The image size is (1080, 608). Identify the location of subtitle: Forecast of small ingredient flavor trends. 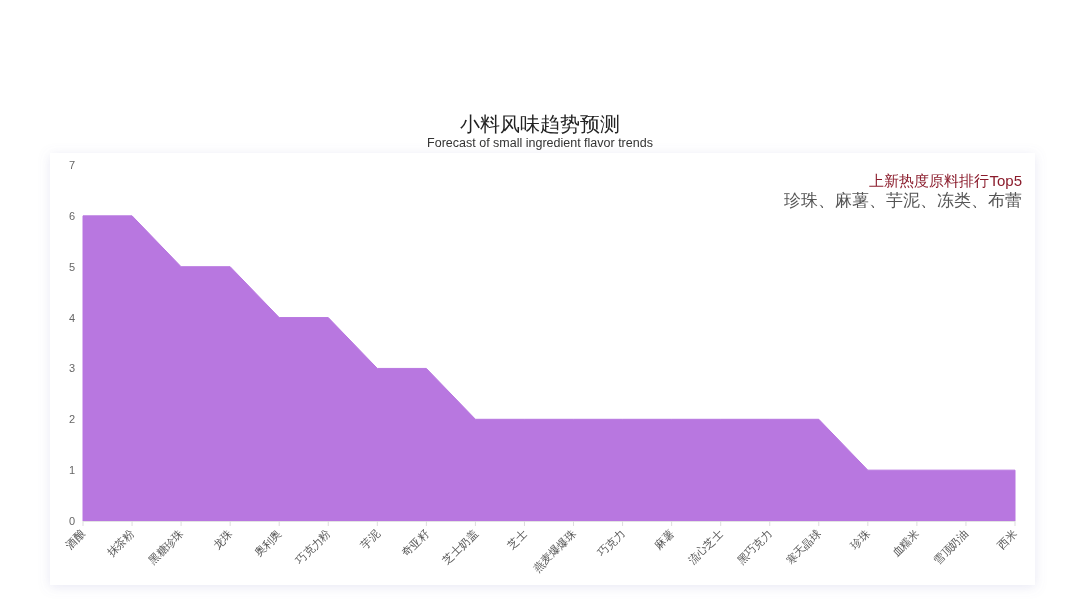
(540, 143).